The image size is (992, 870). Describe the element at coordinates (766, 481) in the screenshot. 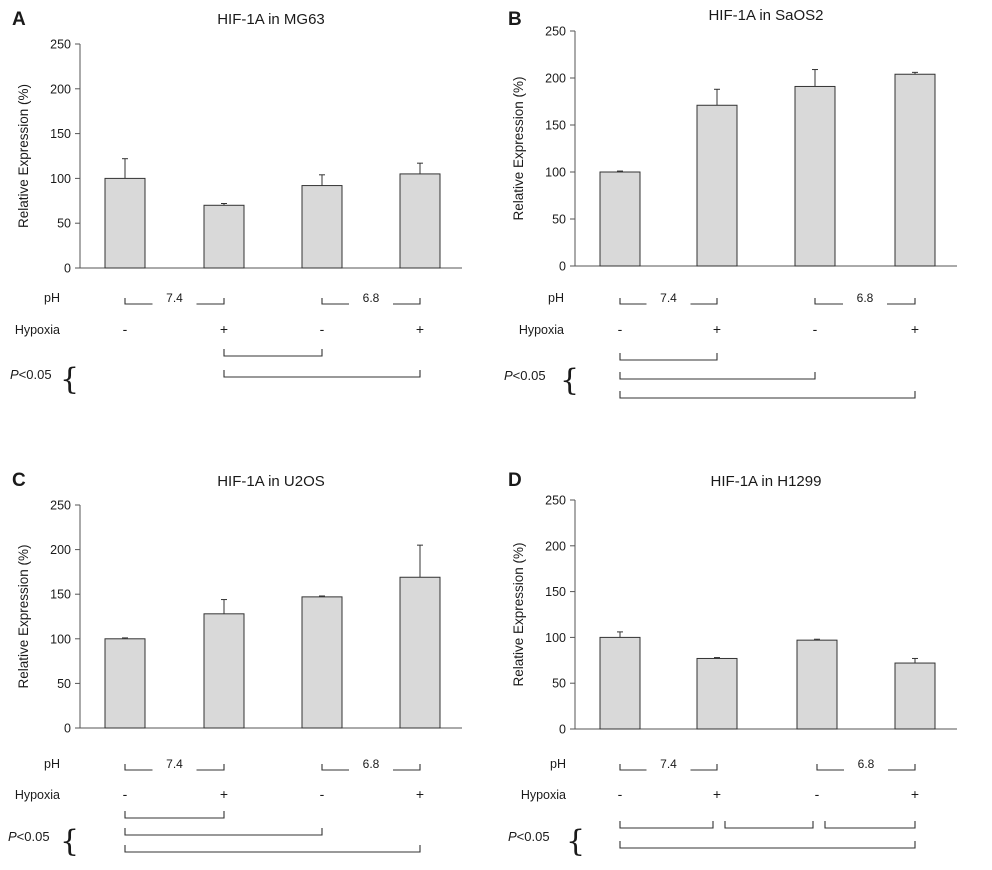

I see `chart-title: HIF-1A in H1299` at that location.